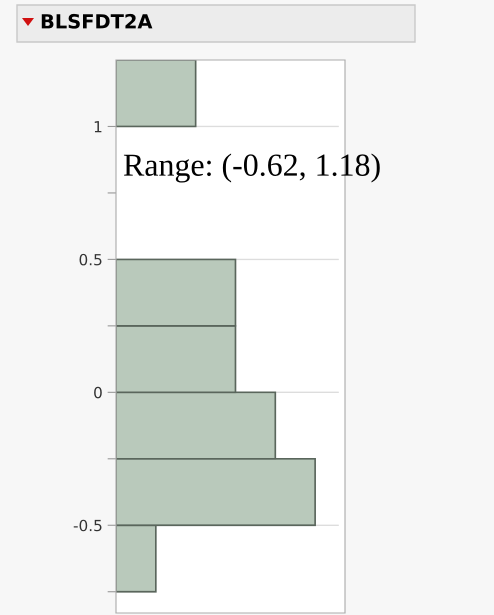 The image size is (494, 615). Describe the element at coordinates (98, 392) in the screenshot. I see `y-tick-label: 0` at that location.